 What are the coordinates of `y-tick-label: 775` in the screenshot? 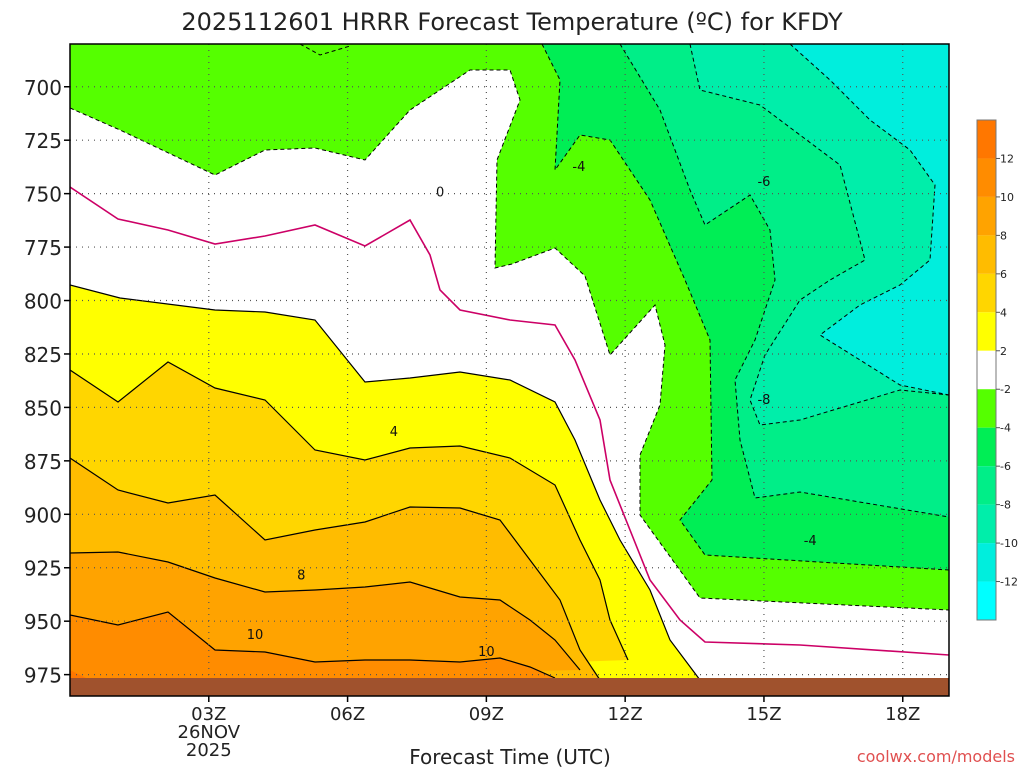 It's located at (43, 248).